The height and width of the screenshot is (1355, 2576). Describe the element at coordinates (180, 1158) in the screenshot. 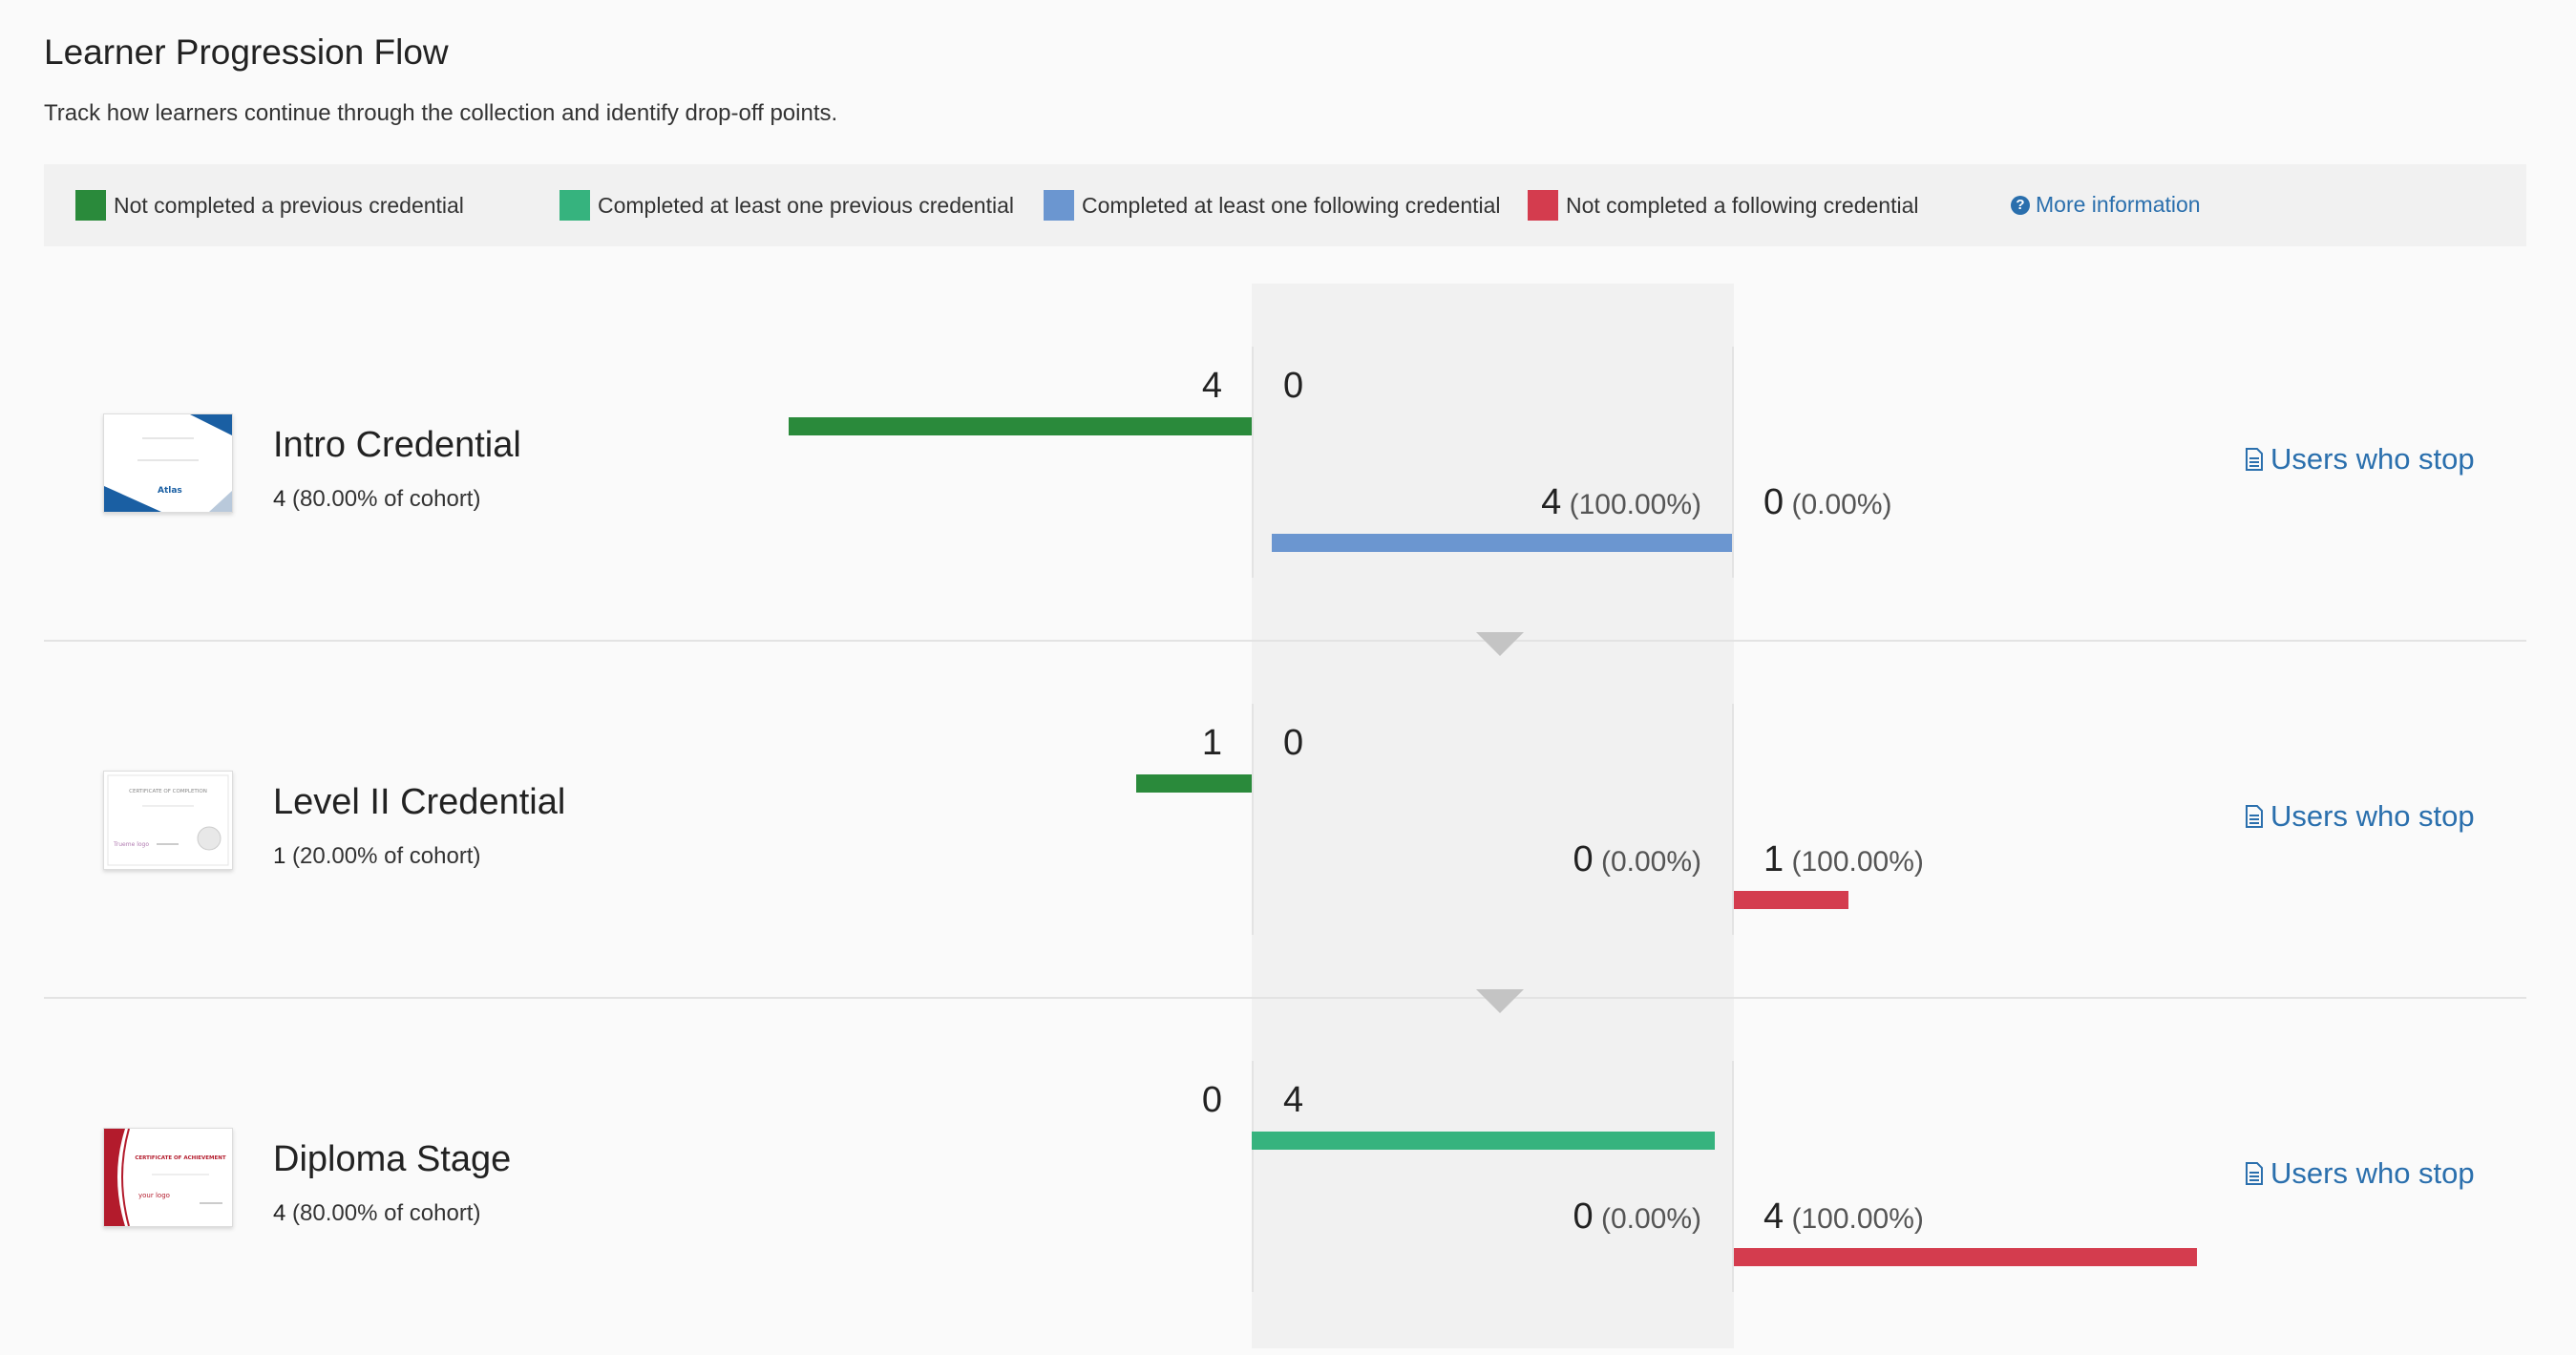

I see `thumbnail-title: CERTIFICATE OF ACHIEVEMENT` at that location.